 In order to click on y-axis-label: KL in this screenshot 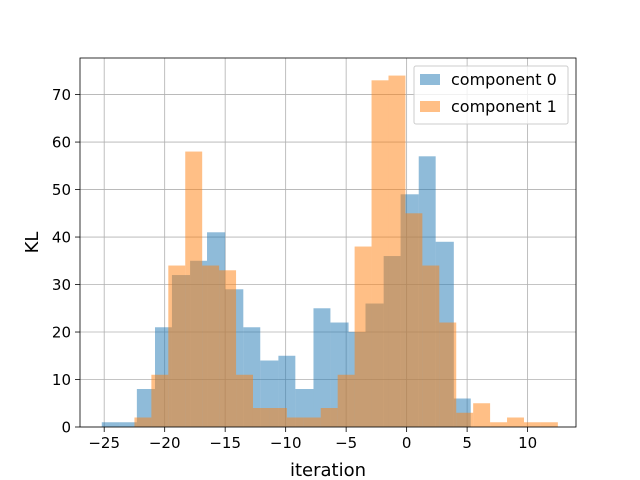, I will do `click(32, 243)`.